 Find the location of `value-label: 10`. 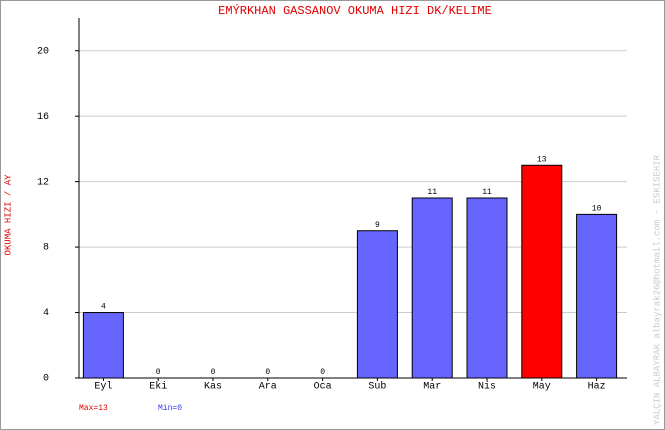

value-label: 10 is located at coordinates (597, 208).